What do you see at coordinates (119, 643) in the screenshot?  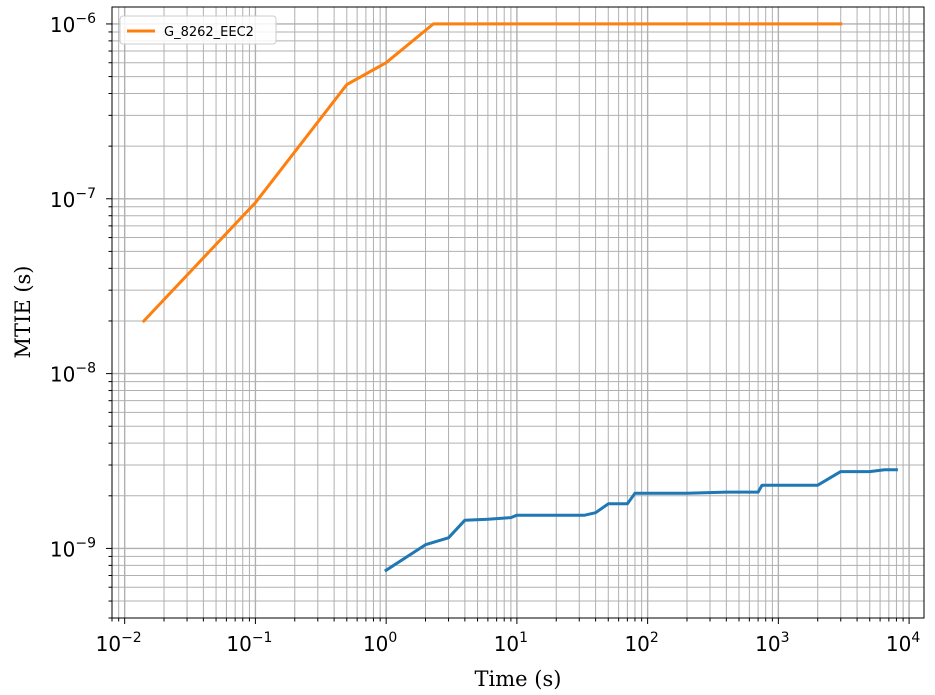 I see `x-tick-label: 10⁻²` at bounding box center [119, 643].